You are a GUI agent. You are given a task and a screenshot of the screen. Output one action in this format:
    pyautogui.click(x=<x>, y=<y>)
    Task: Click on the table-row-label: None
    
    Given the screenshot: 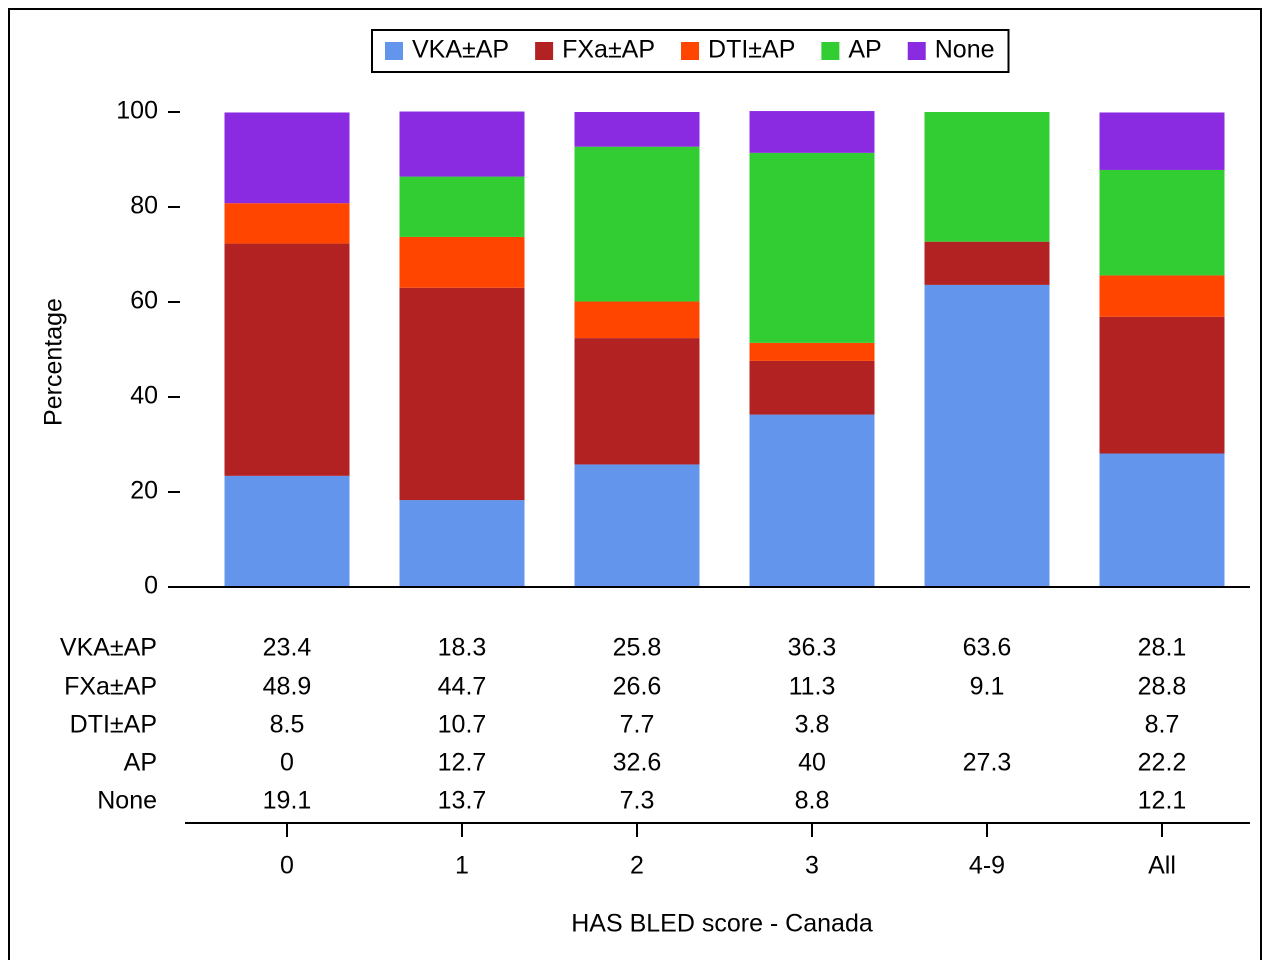 What is the action you would take?
    pyautogui.click(x=127, y=801)
    